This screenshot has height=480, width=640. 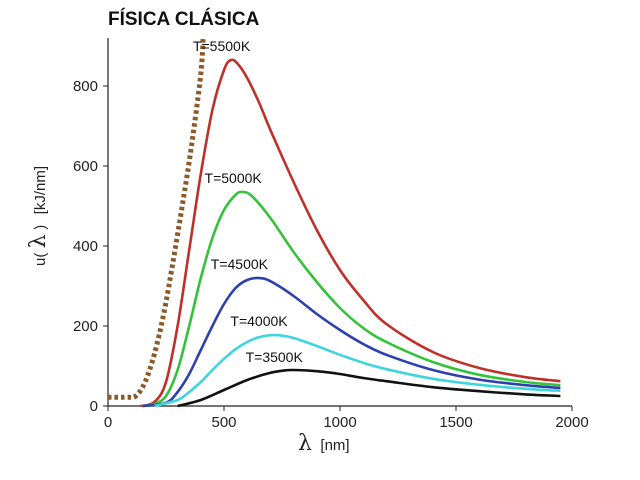 What do you see at coordinates (85, 86) in the screenshot?
I see `y-tick-label: 800` at bounding box center [85, 86].